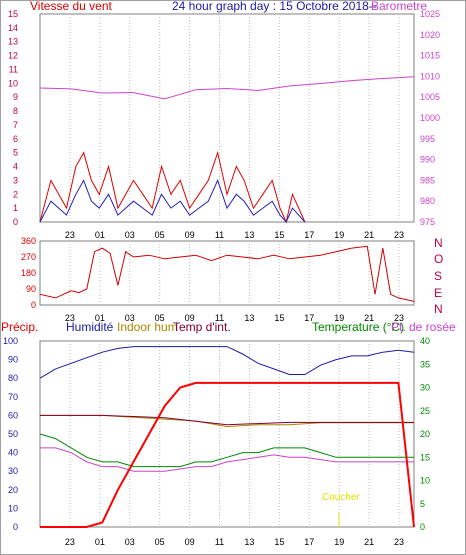  I want to click on direction-axis: 0 90 180 270 360, so click(28, 273).